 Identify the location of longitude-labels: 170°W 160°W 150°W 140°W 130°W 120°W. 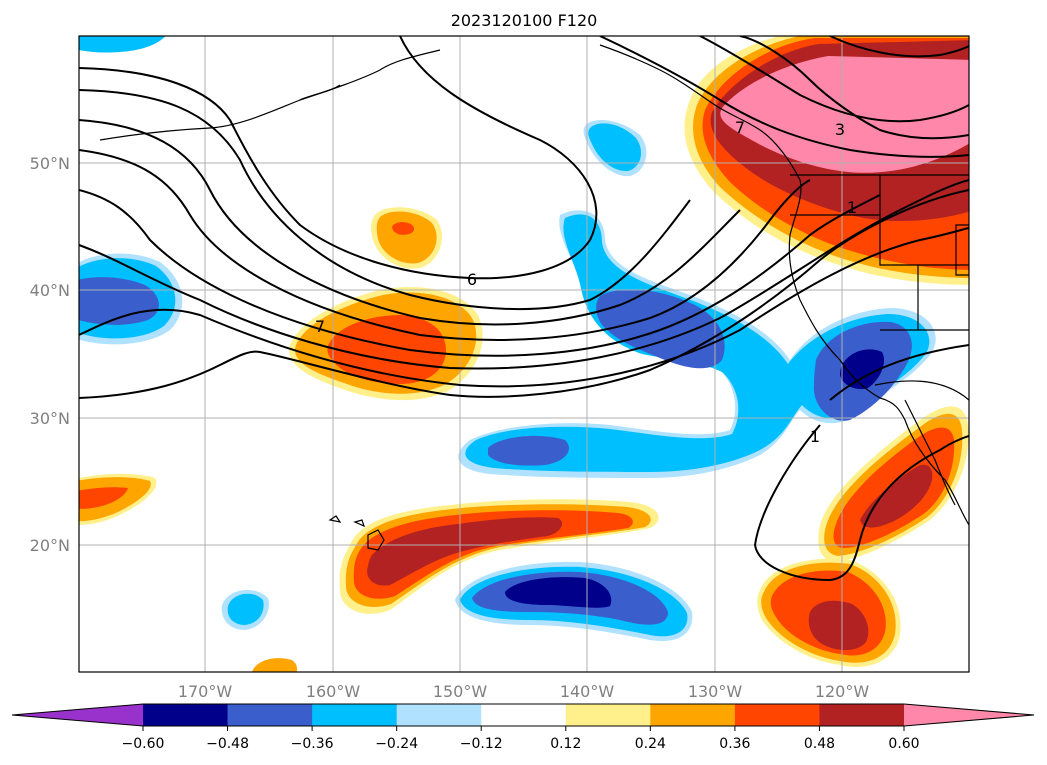
(524, 691).